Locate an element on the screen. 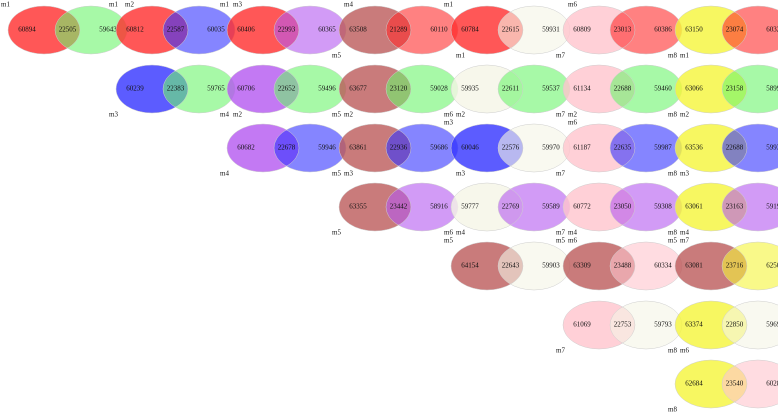  venn-diagram-m7-m1: 60809 23013 60386 m7 m1 is located at coordinates (622, 32).